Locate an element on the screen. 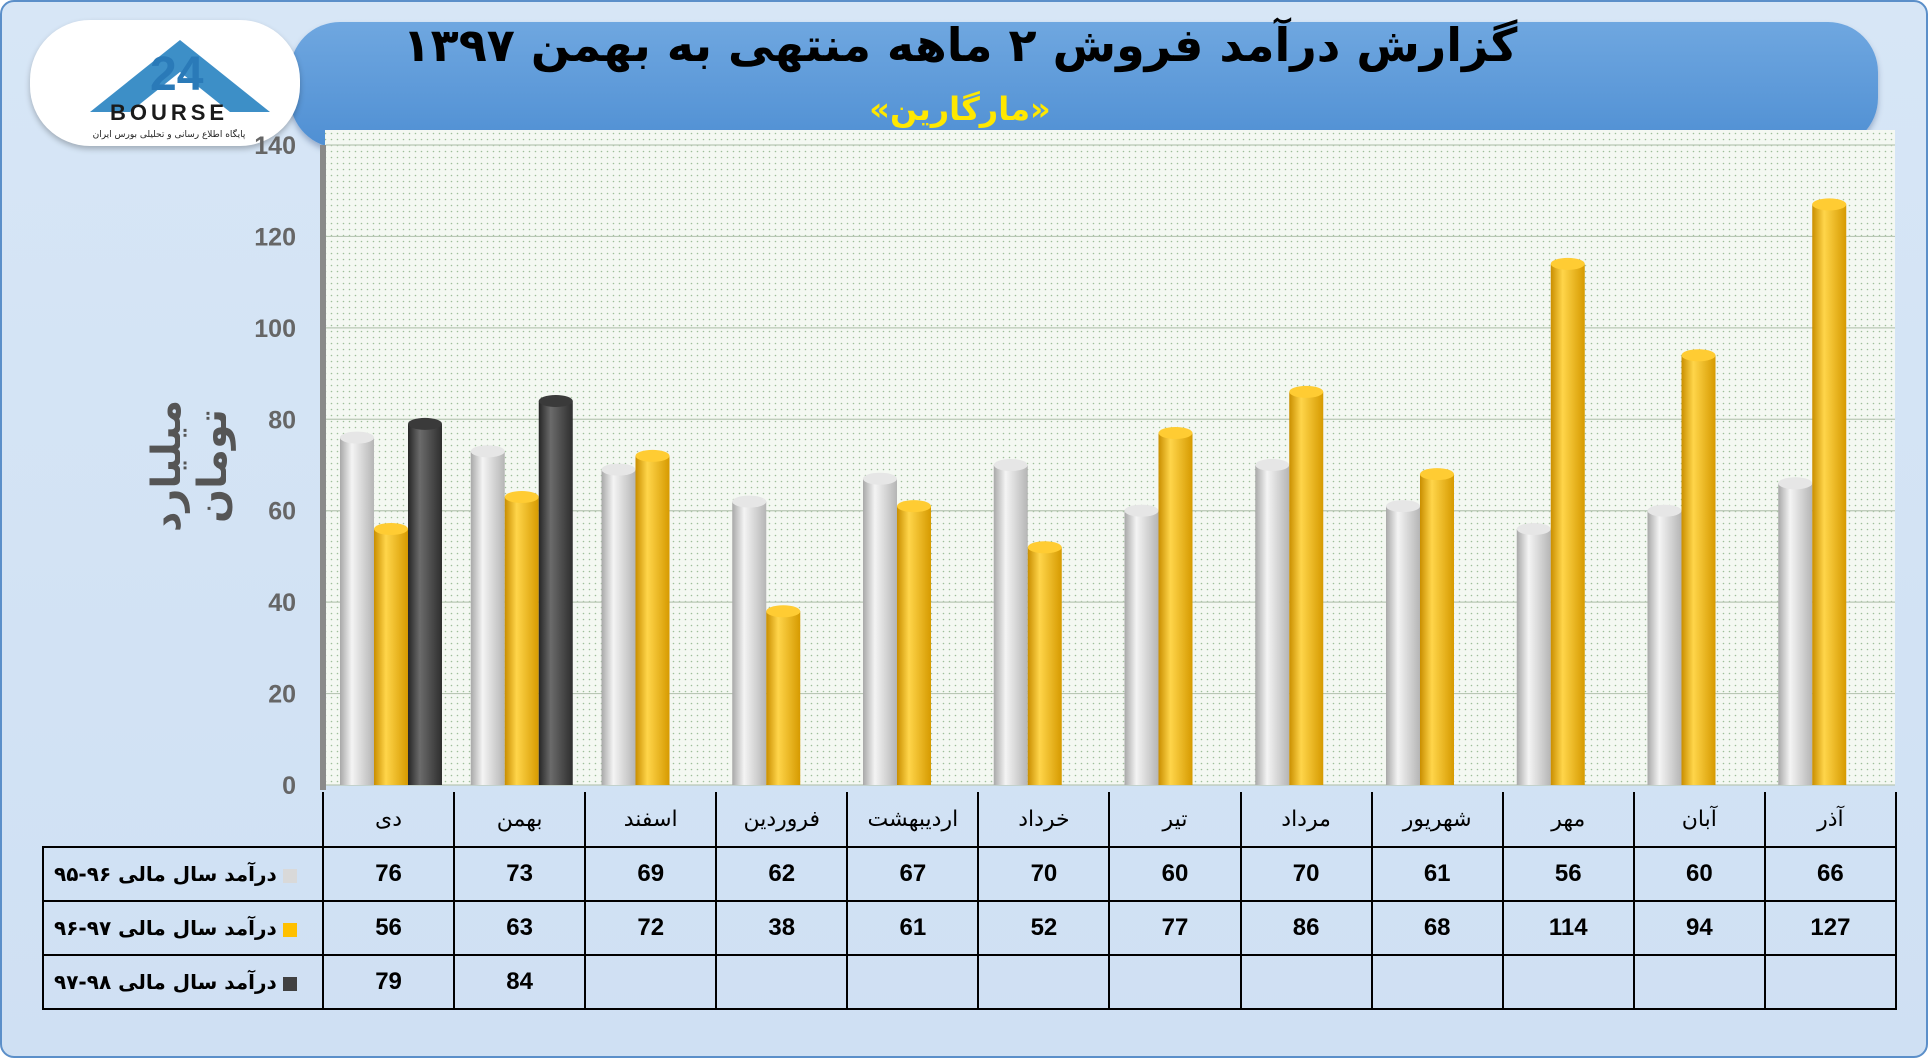 Image resolution: width=1928 pixels, height=1058 pixels. category-label: مرداد is located at coordinates (1306, 820).